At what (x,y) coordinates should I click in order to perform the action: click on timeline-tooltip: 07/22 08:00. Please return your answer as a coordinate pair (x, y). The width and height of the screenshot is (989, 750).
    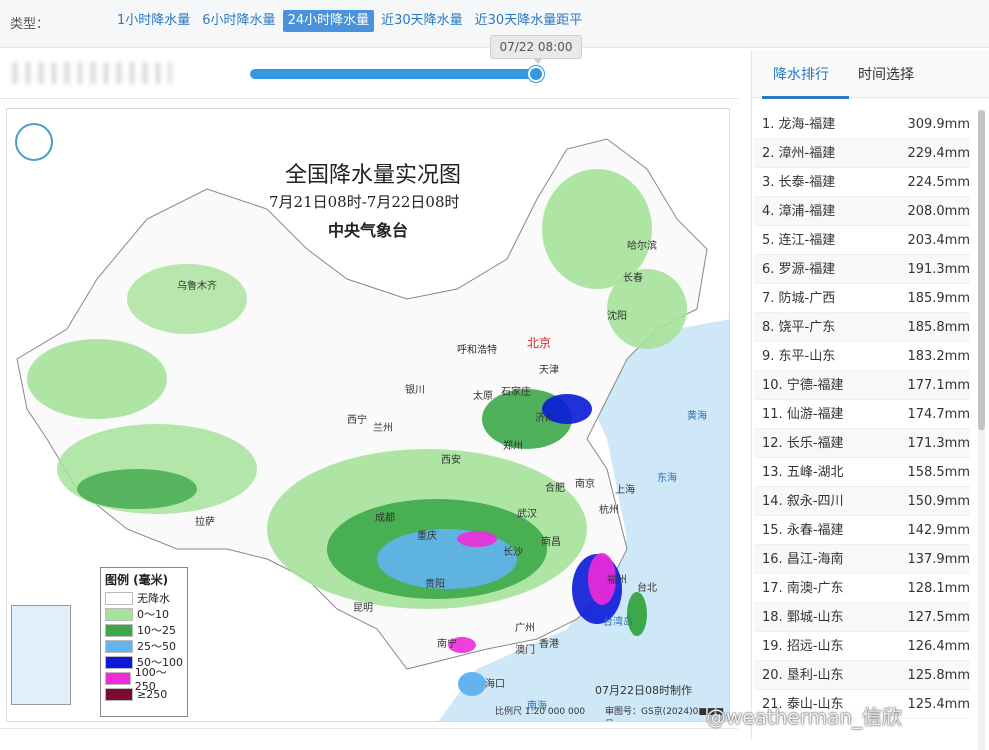
    Looking at the image, I should click on (536, 49).